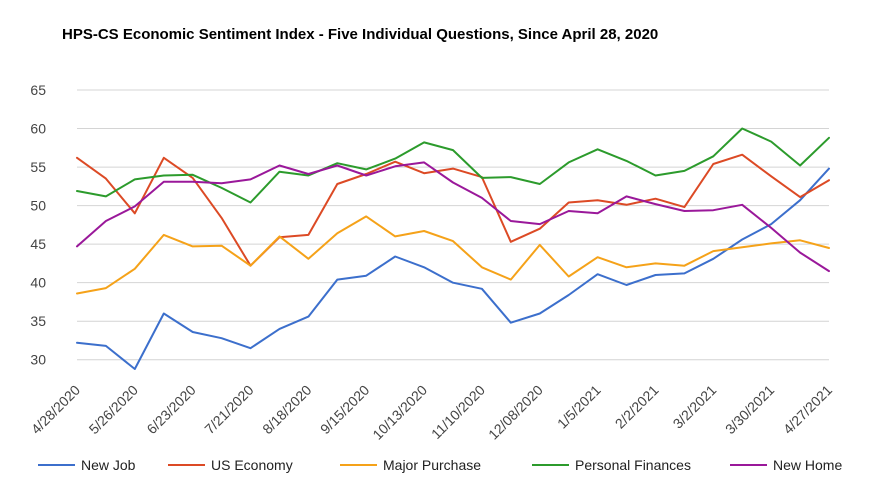  What do you see at coordinates (579, 407) in the screenshot?
I see `x-tick-label: 1/5/2021` at bounding box center [579, 407].